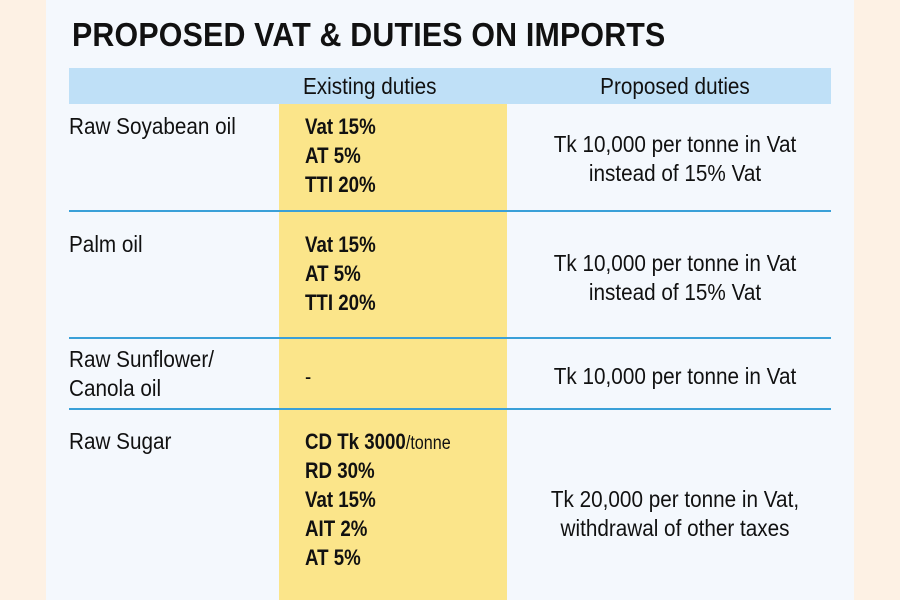 This screenshot has width=900, height=600. I want to click on item-name: Raw Soyabean oil, so click(152, 126).